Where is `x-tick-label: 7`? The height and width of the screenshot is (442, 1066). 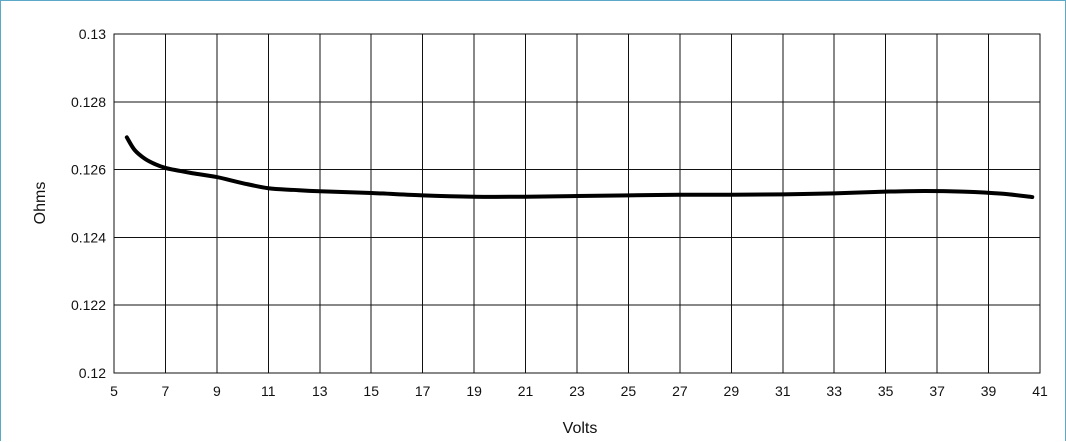 x-tick-label: 7 is located at coordinates (166, 391).